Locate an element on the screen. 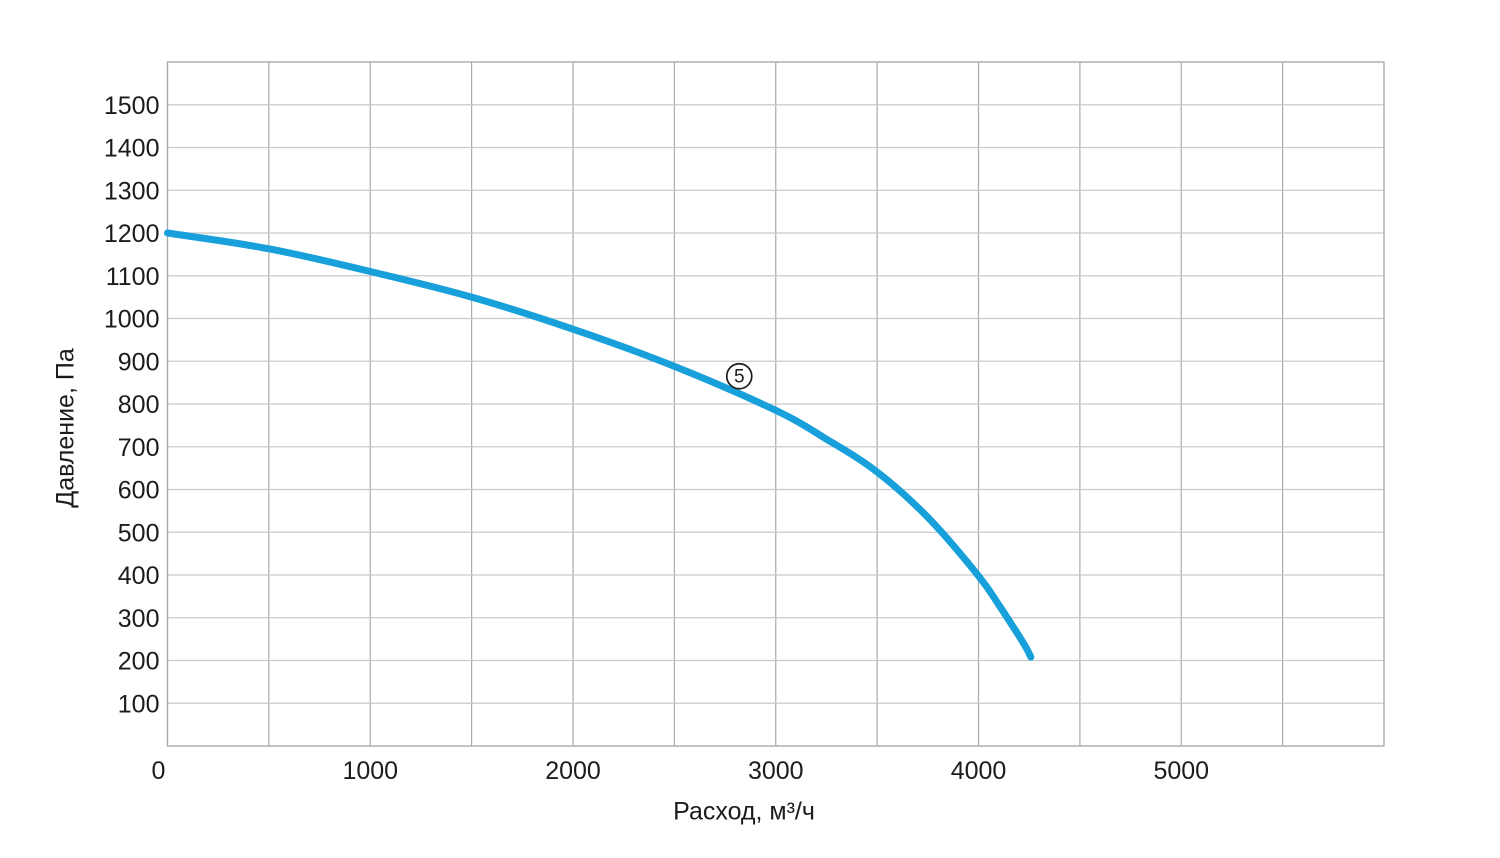 This screenshot has height=858, width=1500. y-tick-label: 500 is located at coordinates (139, 533).